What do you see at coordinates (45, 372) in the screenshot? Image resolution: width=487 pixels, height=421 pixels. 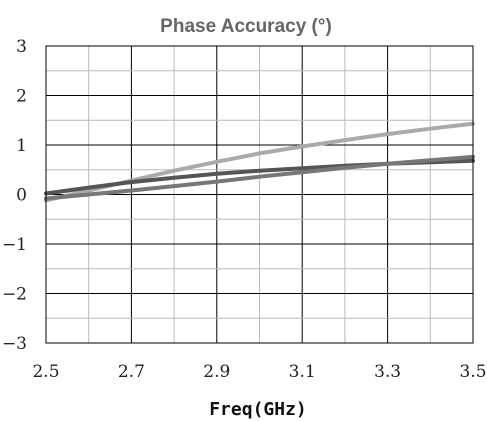 I see `x-tick-label: 2.5` at bounding box center [45, 372].